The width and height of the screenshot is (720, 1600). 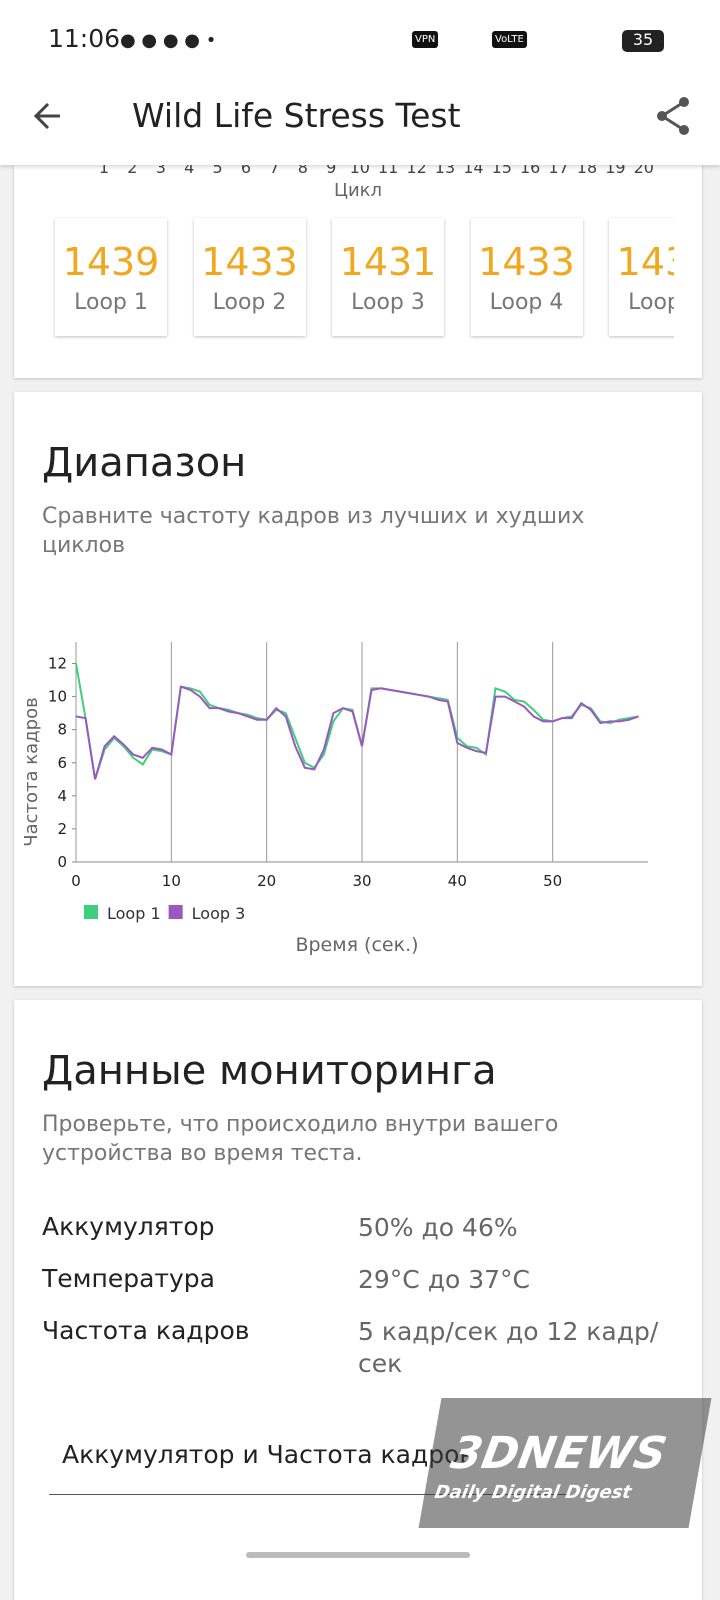 I want to click on row-value: 5 кадр/сек до 12 кадр/сек, so click(x=508, y=1347).